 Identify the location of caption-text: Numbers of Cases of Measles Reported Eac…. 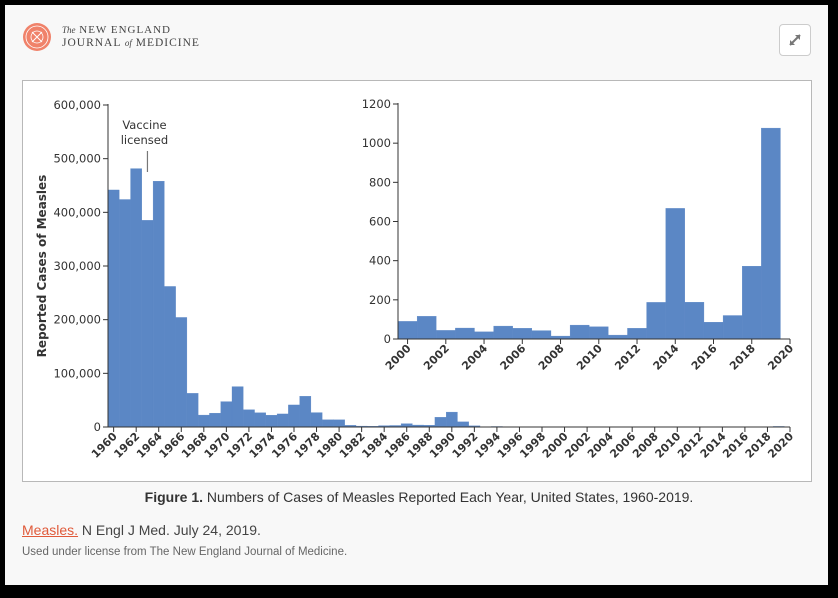
(448, 497).